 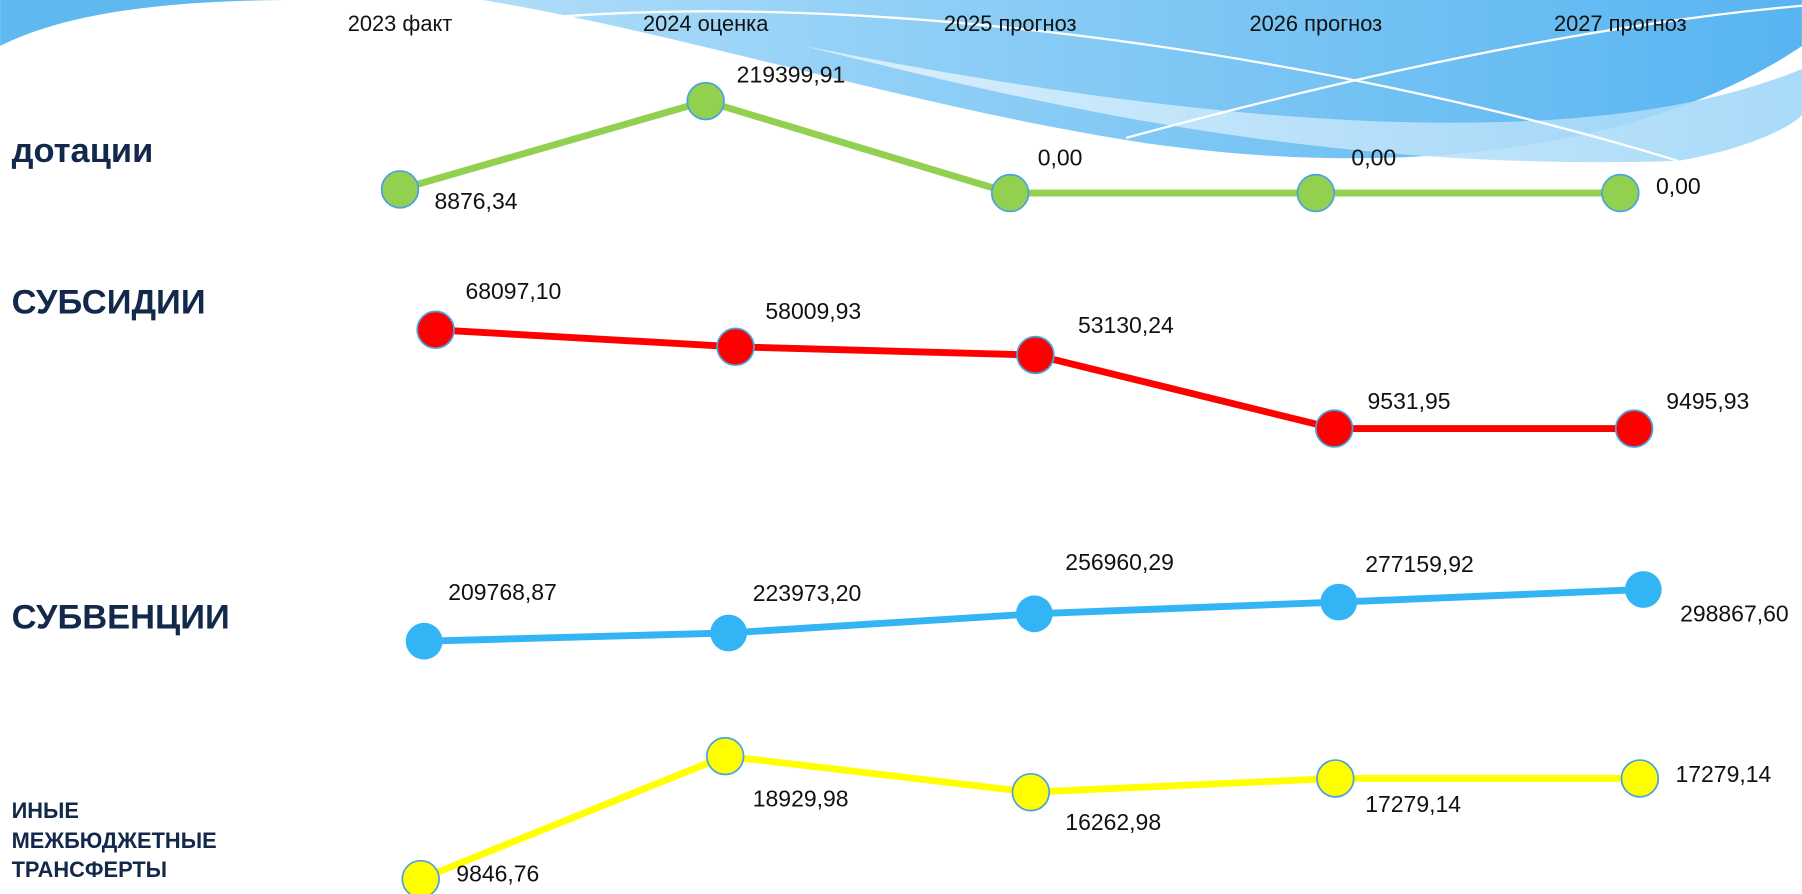 What do you see at coordinates (502, 592) in the screenshot?
I see `data-label: 209768,87` at bounding box center [502, 592].